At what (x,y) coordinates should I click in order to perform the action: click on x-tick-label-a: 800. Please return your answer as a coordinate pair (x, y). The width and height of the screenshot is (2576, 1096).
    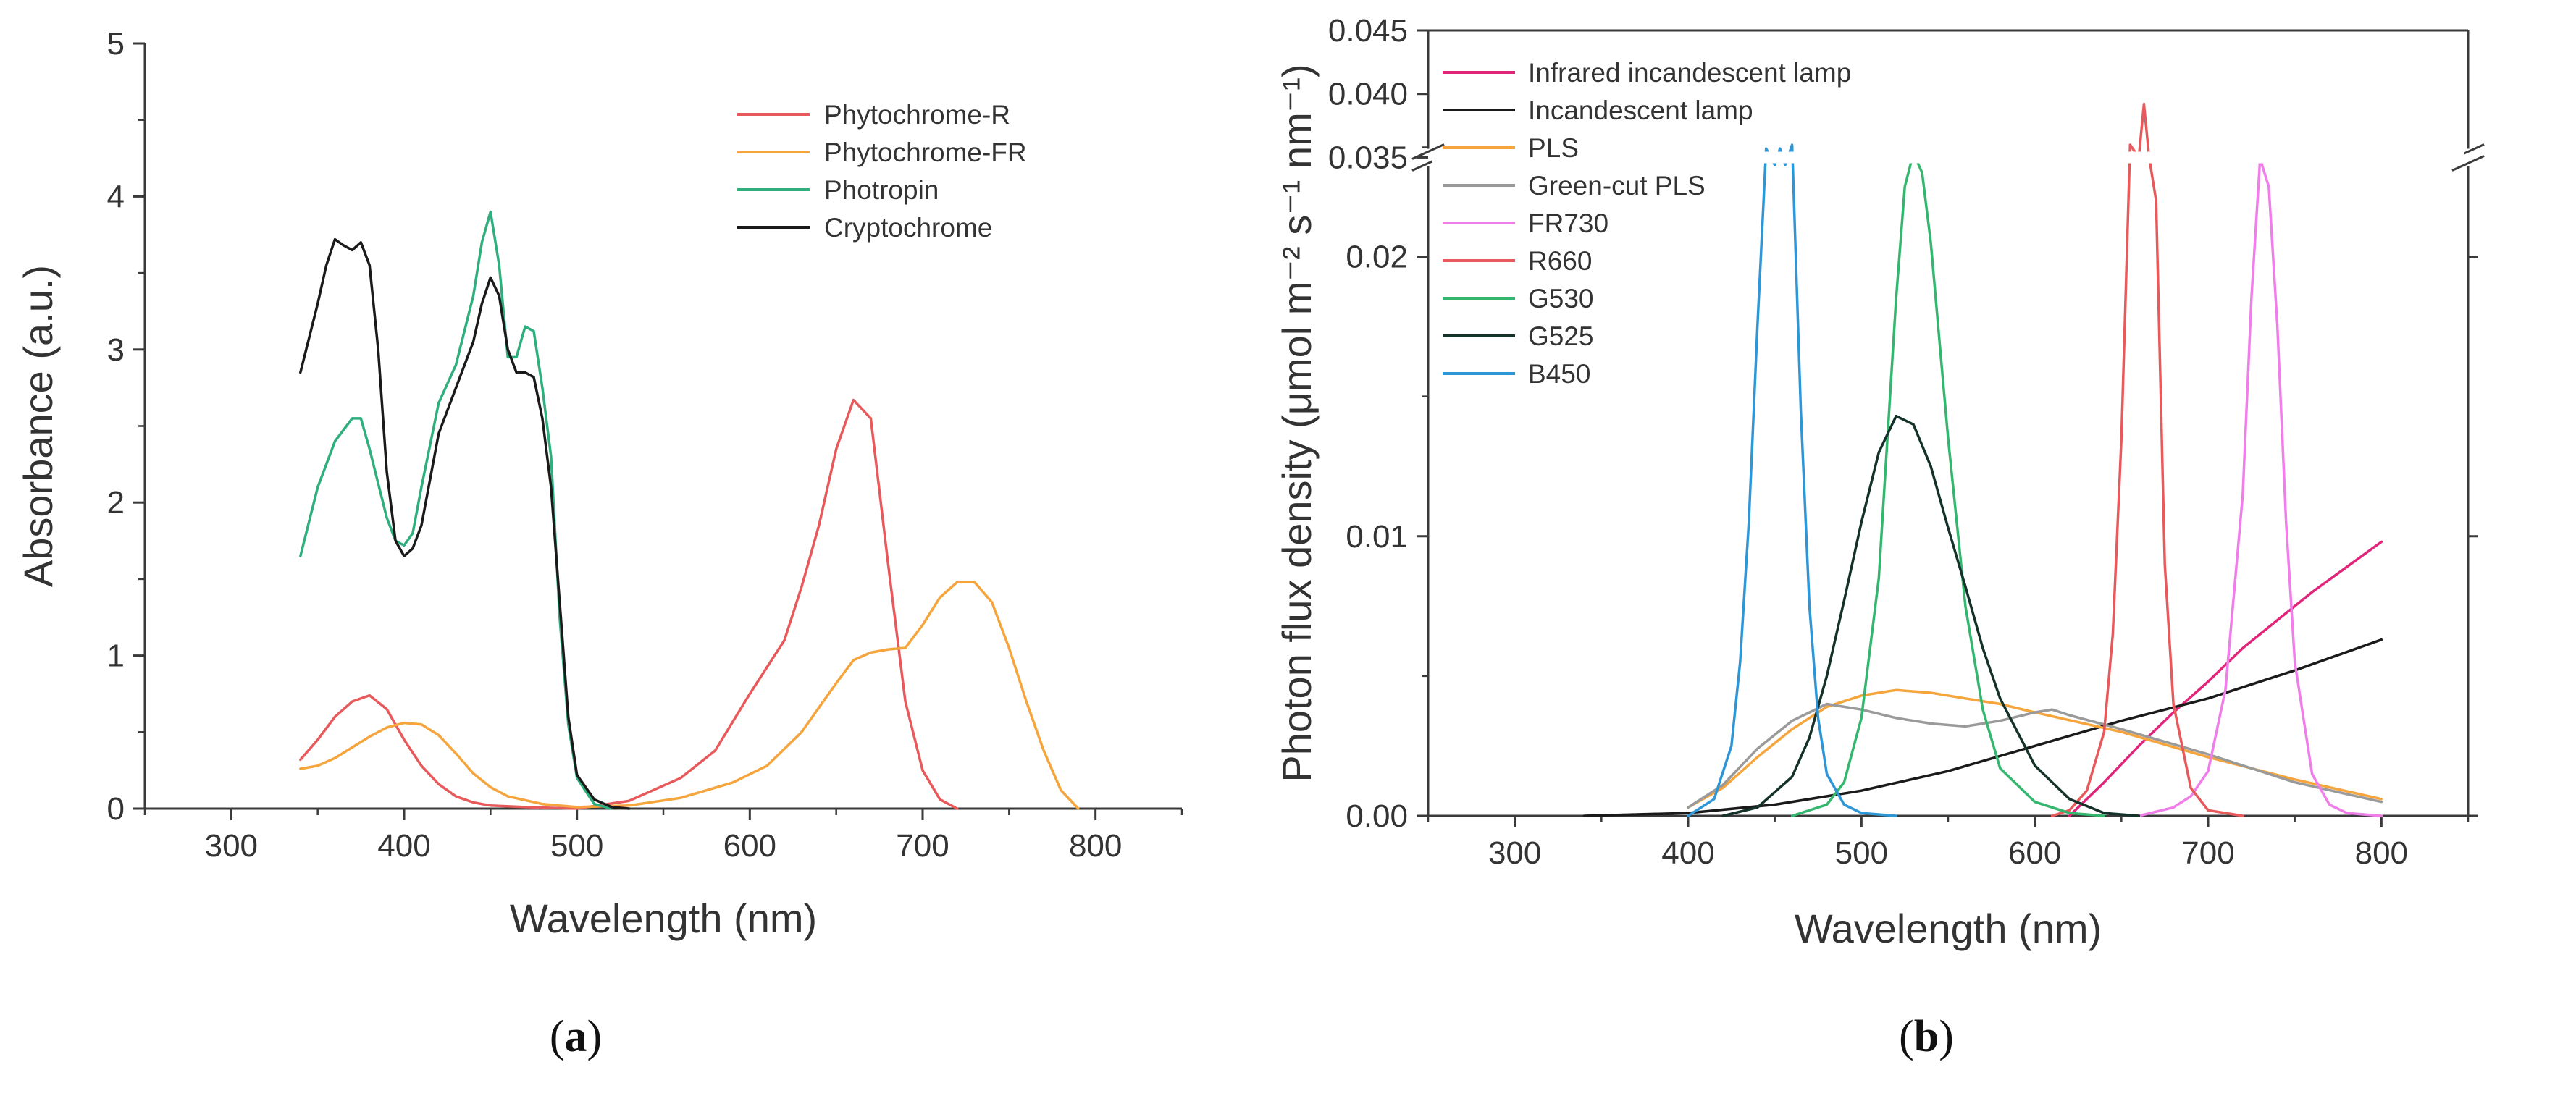
    Looking at the image, I should click on (1095, 846).